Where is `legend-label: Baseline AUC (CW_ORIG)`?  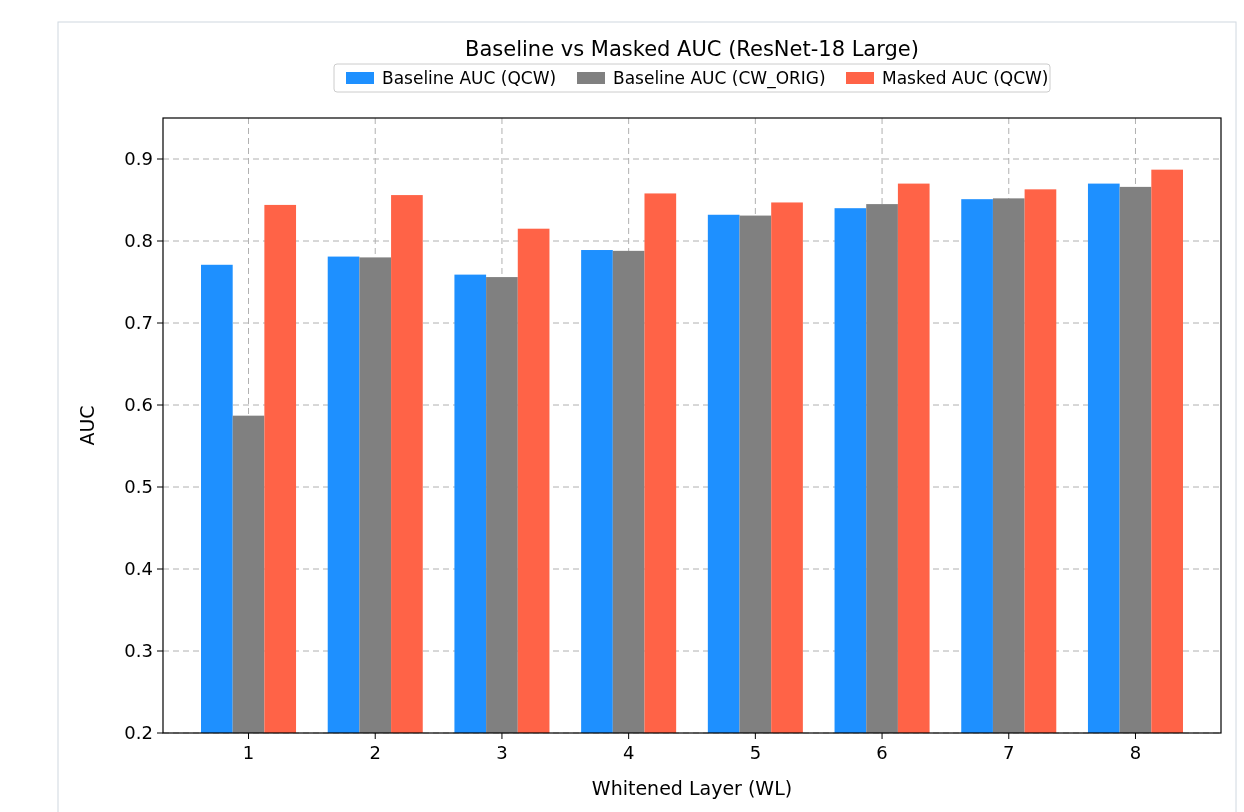
legend-label: Baseline AUC (CW_ORIG) is located at coordinates (719, 78).